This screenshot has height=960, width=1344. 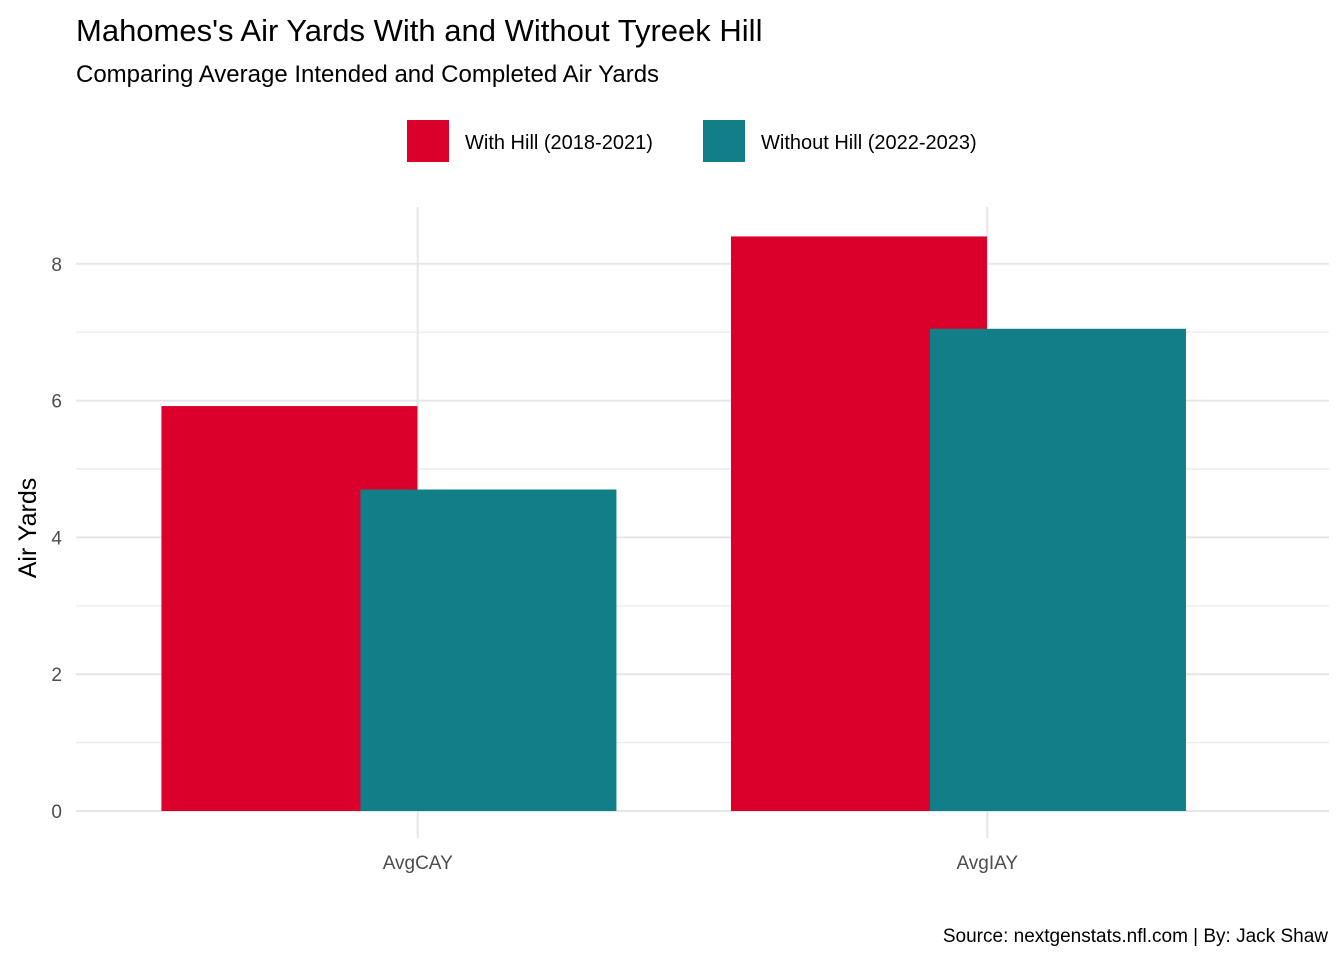 I want to click on y-tick-label: 0, so click(x=56, y=812).